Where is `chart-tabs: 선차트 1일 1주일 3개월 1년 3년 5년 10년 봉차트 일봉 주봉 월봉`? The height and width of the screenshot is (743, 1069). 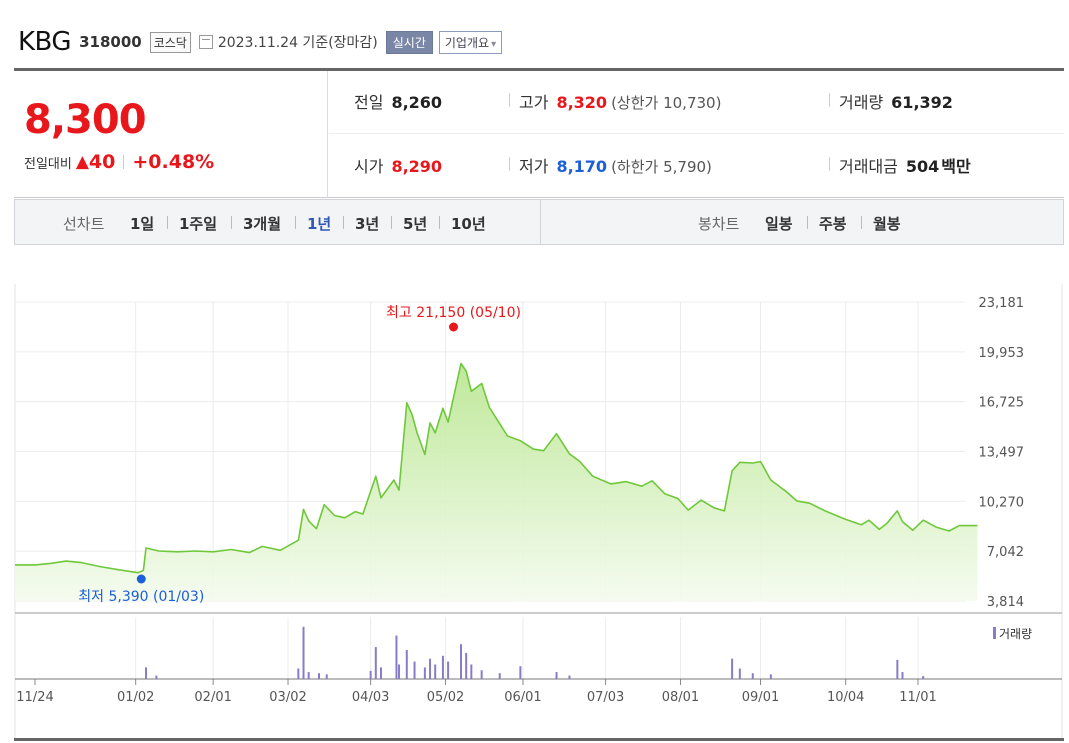
chart-tabs: 선차트 1일 1주일 3개월 1년 3년 5년 10년 봉차트 일봉 주봉 월봉 is located at coordinates (539, 222).